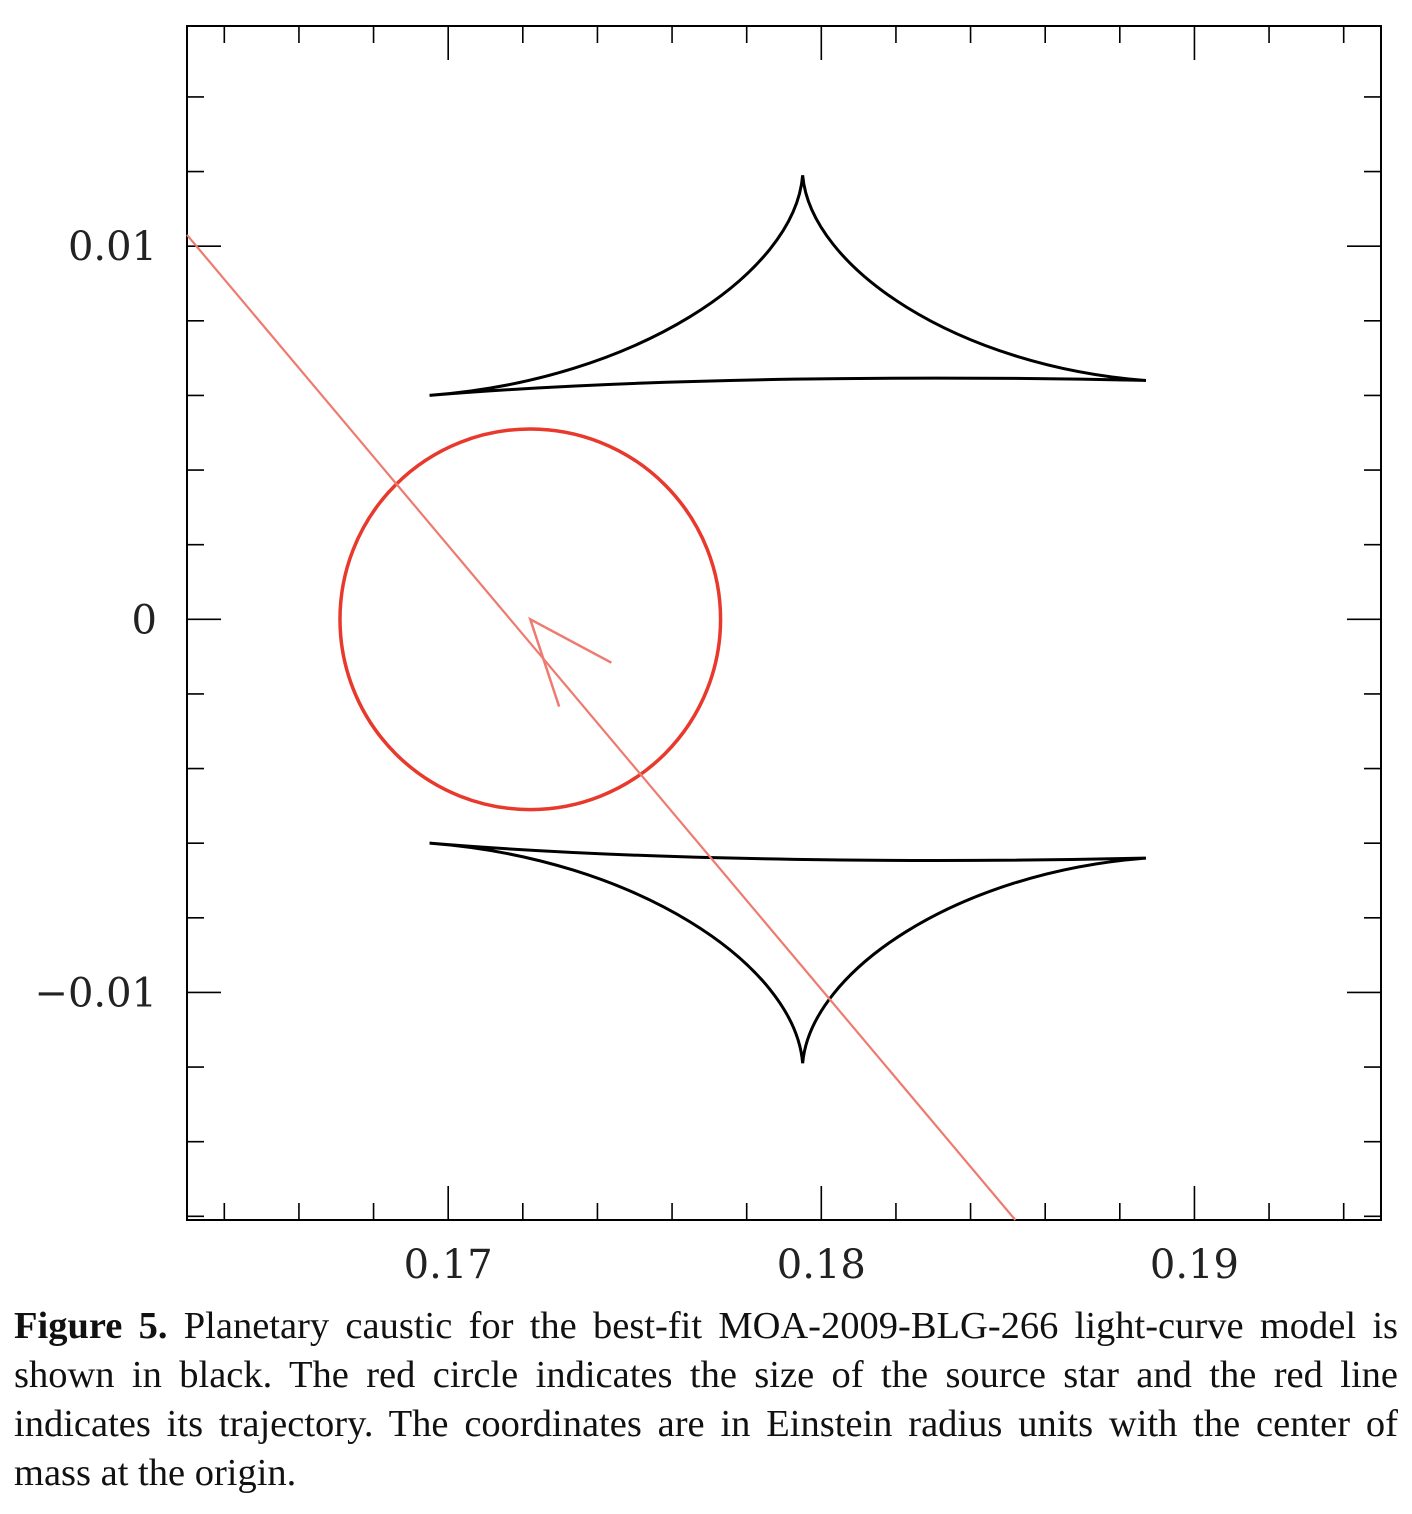 This screenshot has width=1412, height=1514. I want to click on y-tick-label: −0.01, so click(95, 993).